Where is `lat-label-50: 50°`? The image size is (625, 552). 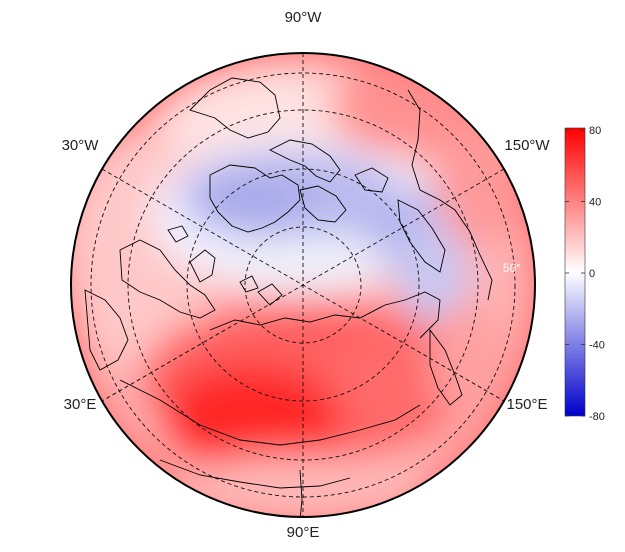 lat-label-50: 50° is located at coordinates (512, 268).